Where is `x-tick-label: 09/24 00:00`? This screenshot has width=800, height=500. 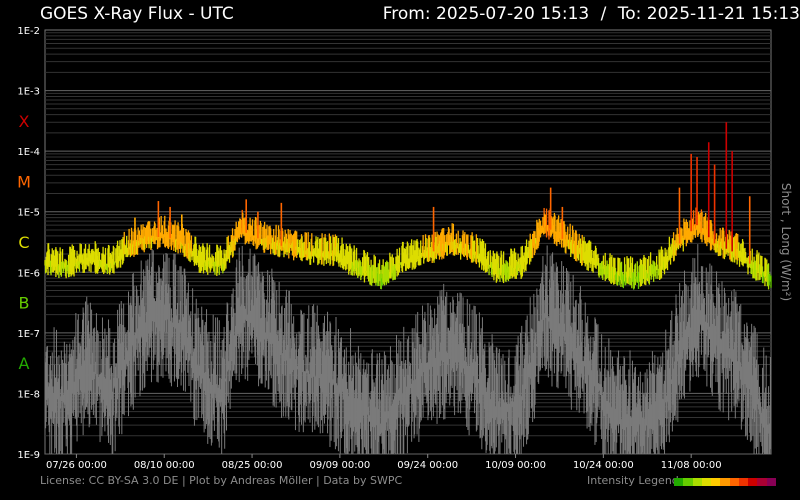 x-tick-label: 09/24 00:00 is located at coordinates (427, 465).